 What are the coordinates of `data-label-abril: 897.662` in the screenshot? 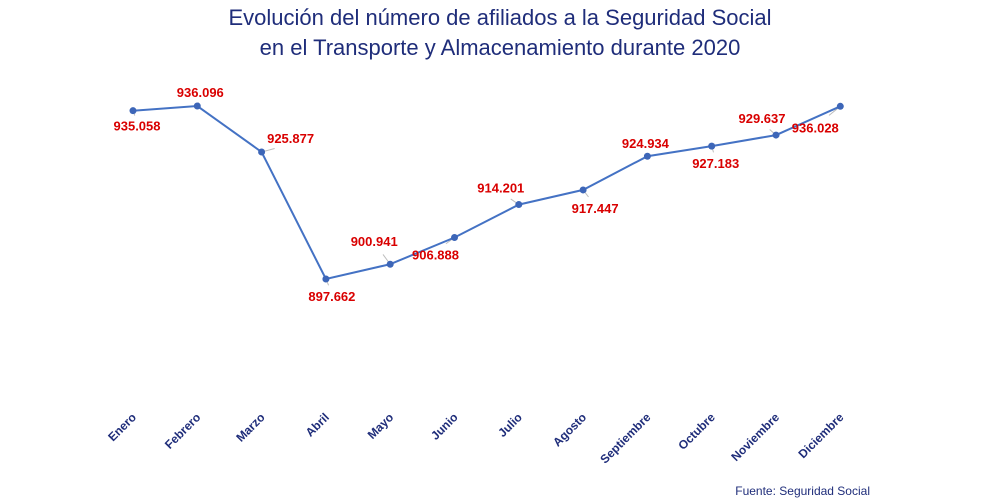 It's located at (331, 296).